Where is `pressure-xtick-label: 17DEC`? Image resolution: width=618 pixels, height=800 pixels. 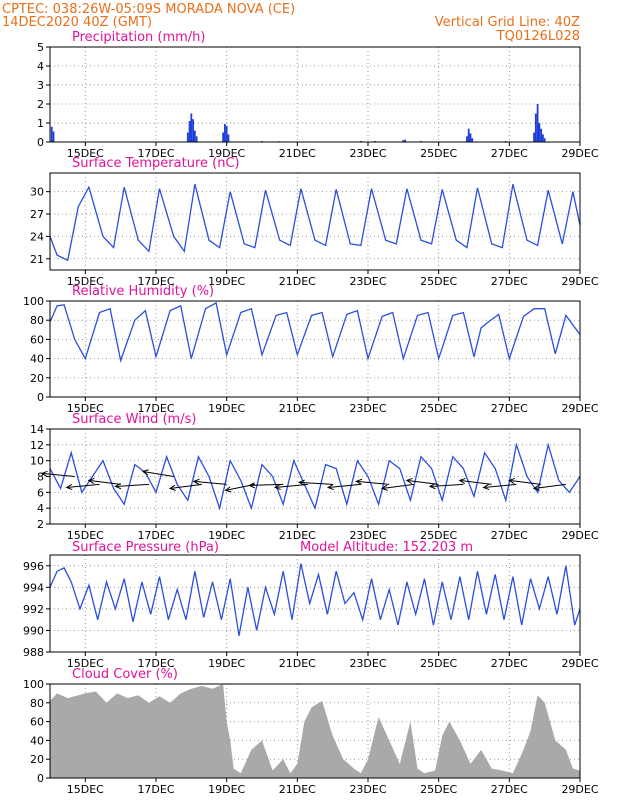
pressure-xtick-label: 17DEC is located at coordinates (155, 663).